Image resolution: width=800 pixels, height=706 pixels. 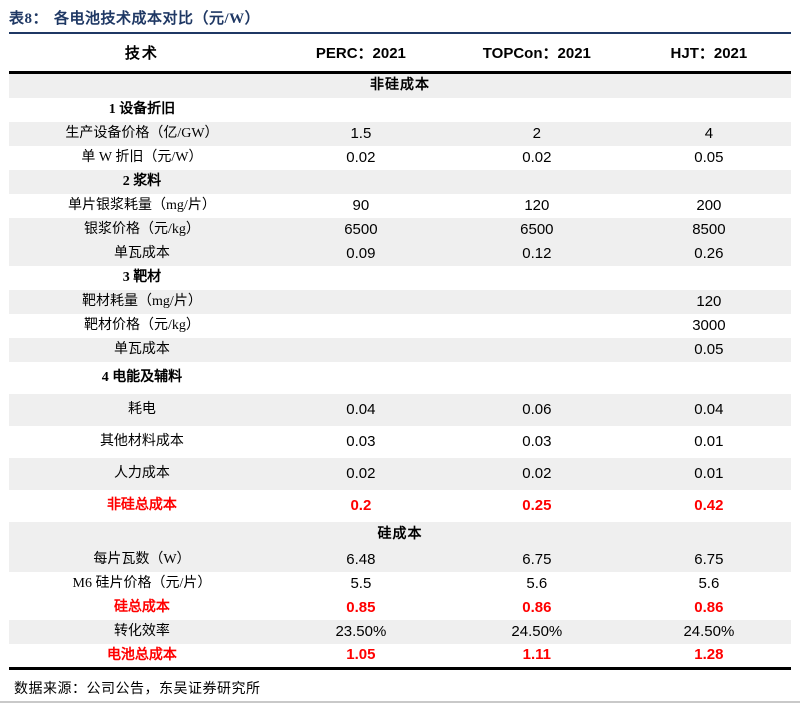 I want to click on table-header: 技术 PERC：2021 TOPCon：2021 HJT：2021, so click(x=400, y=54).